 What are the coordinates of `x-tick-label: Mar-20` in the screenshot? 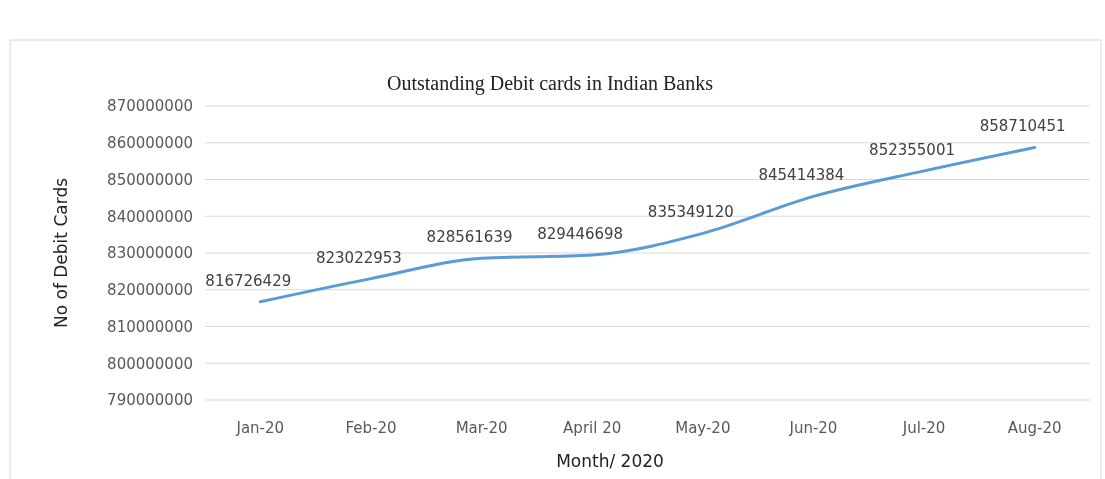 It's located at (481, 428).